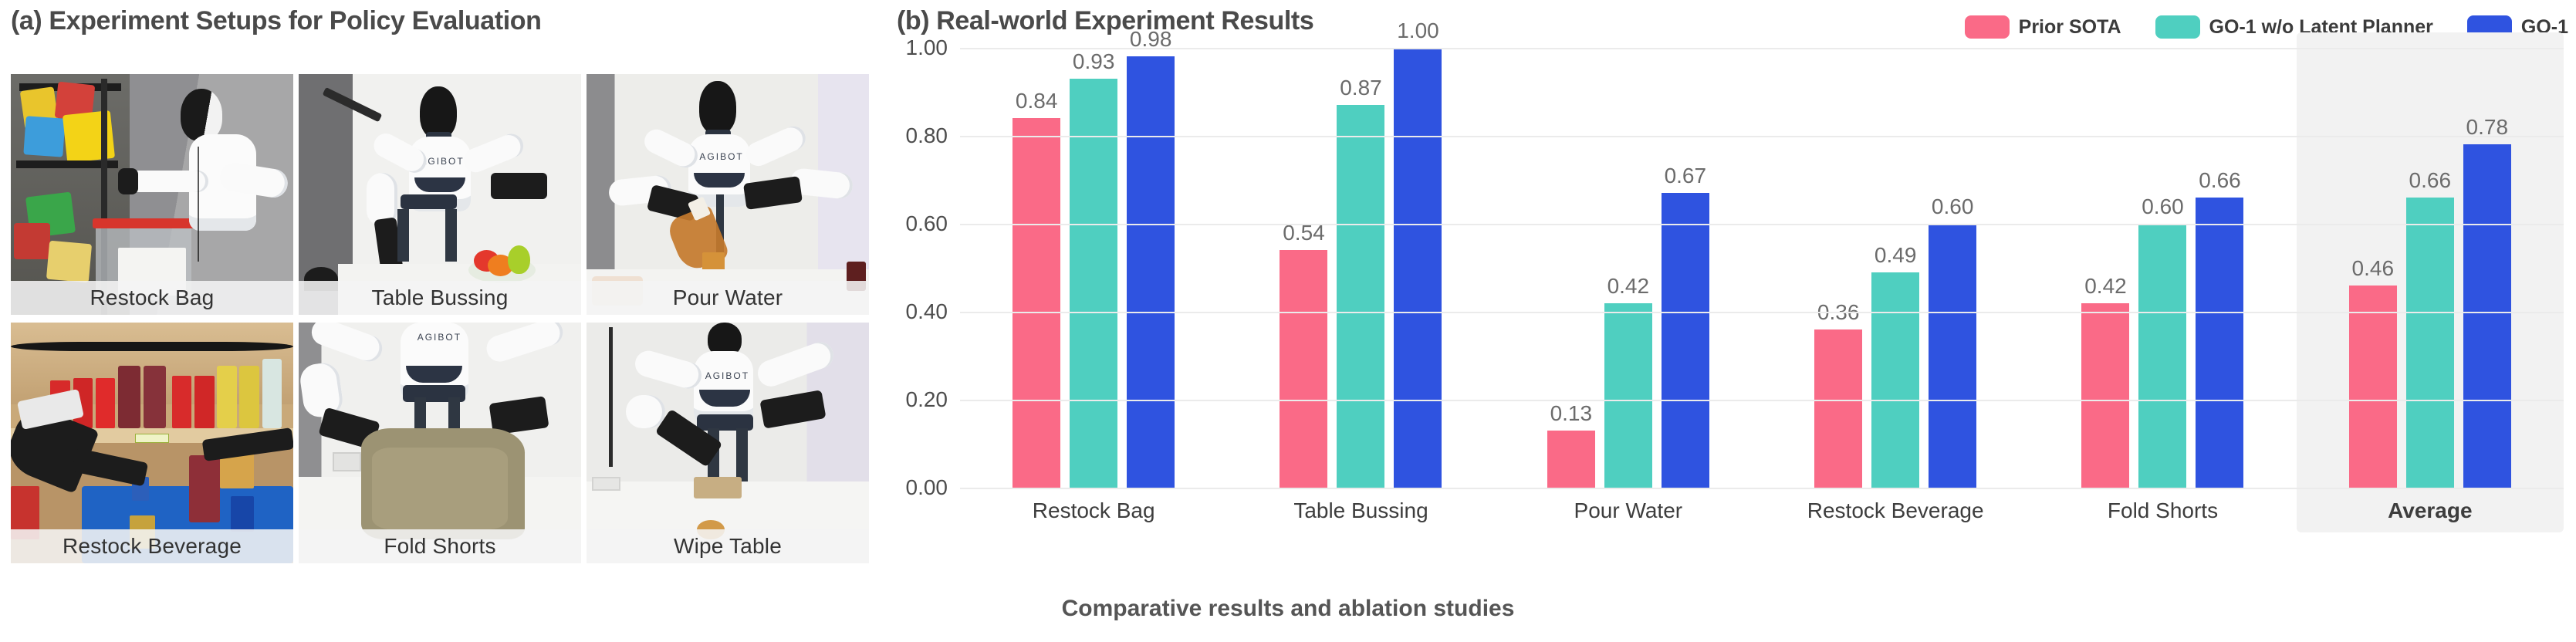 The width and height of the screenshot is (2576, 642). I want to click on bar-2: 0.67, so click(1685, 268).